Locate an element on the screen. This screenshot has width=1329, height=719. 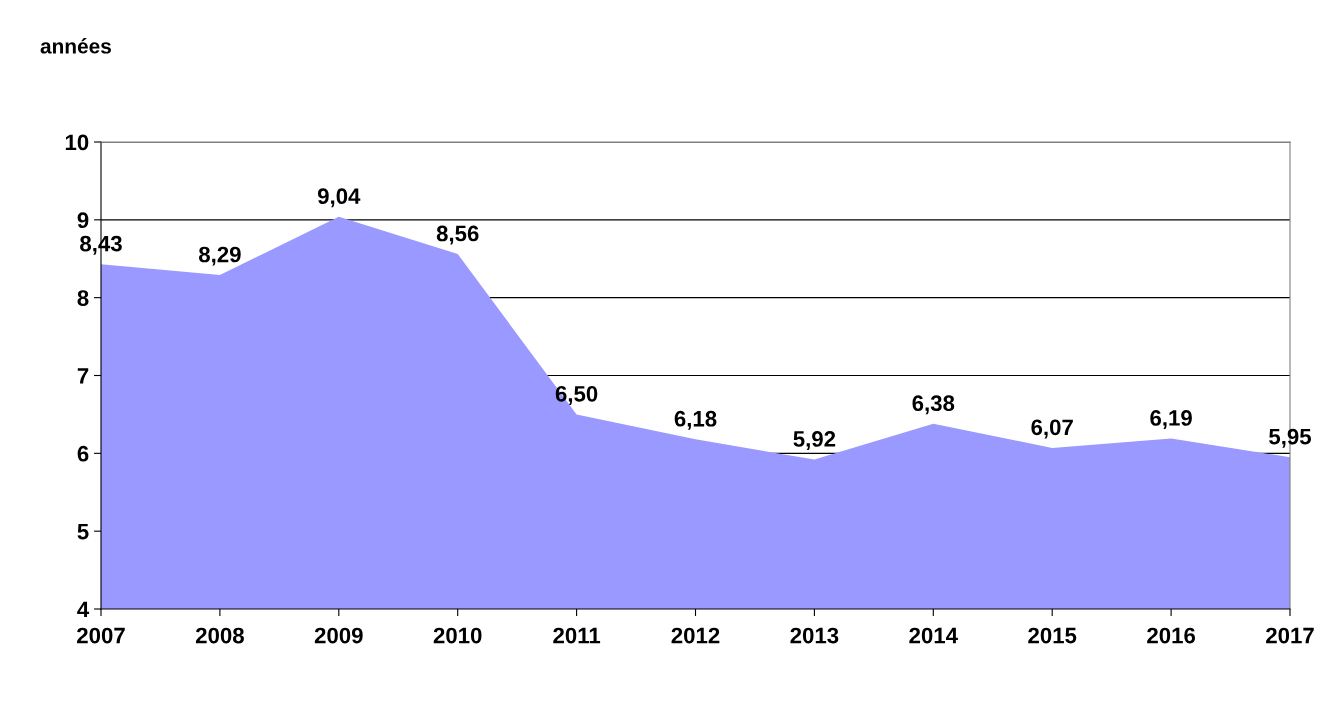
x-tick-label: 2008 is located at coordinates (219, 635).